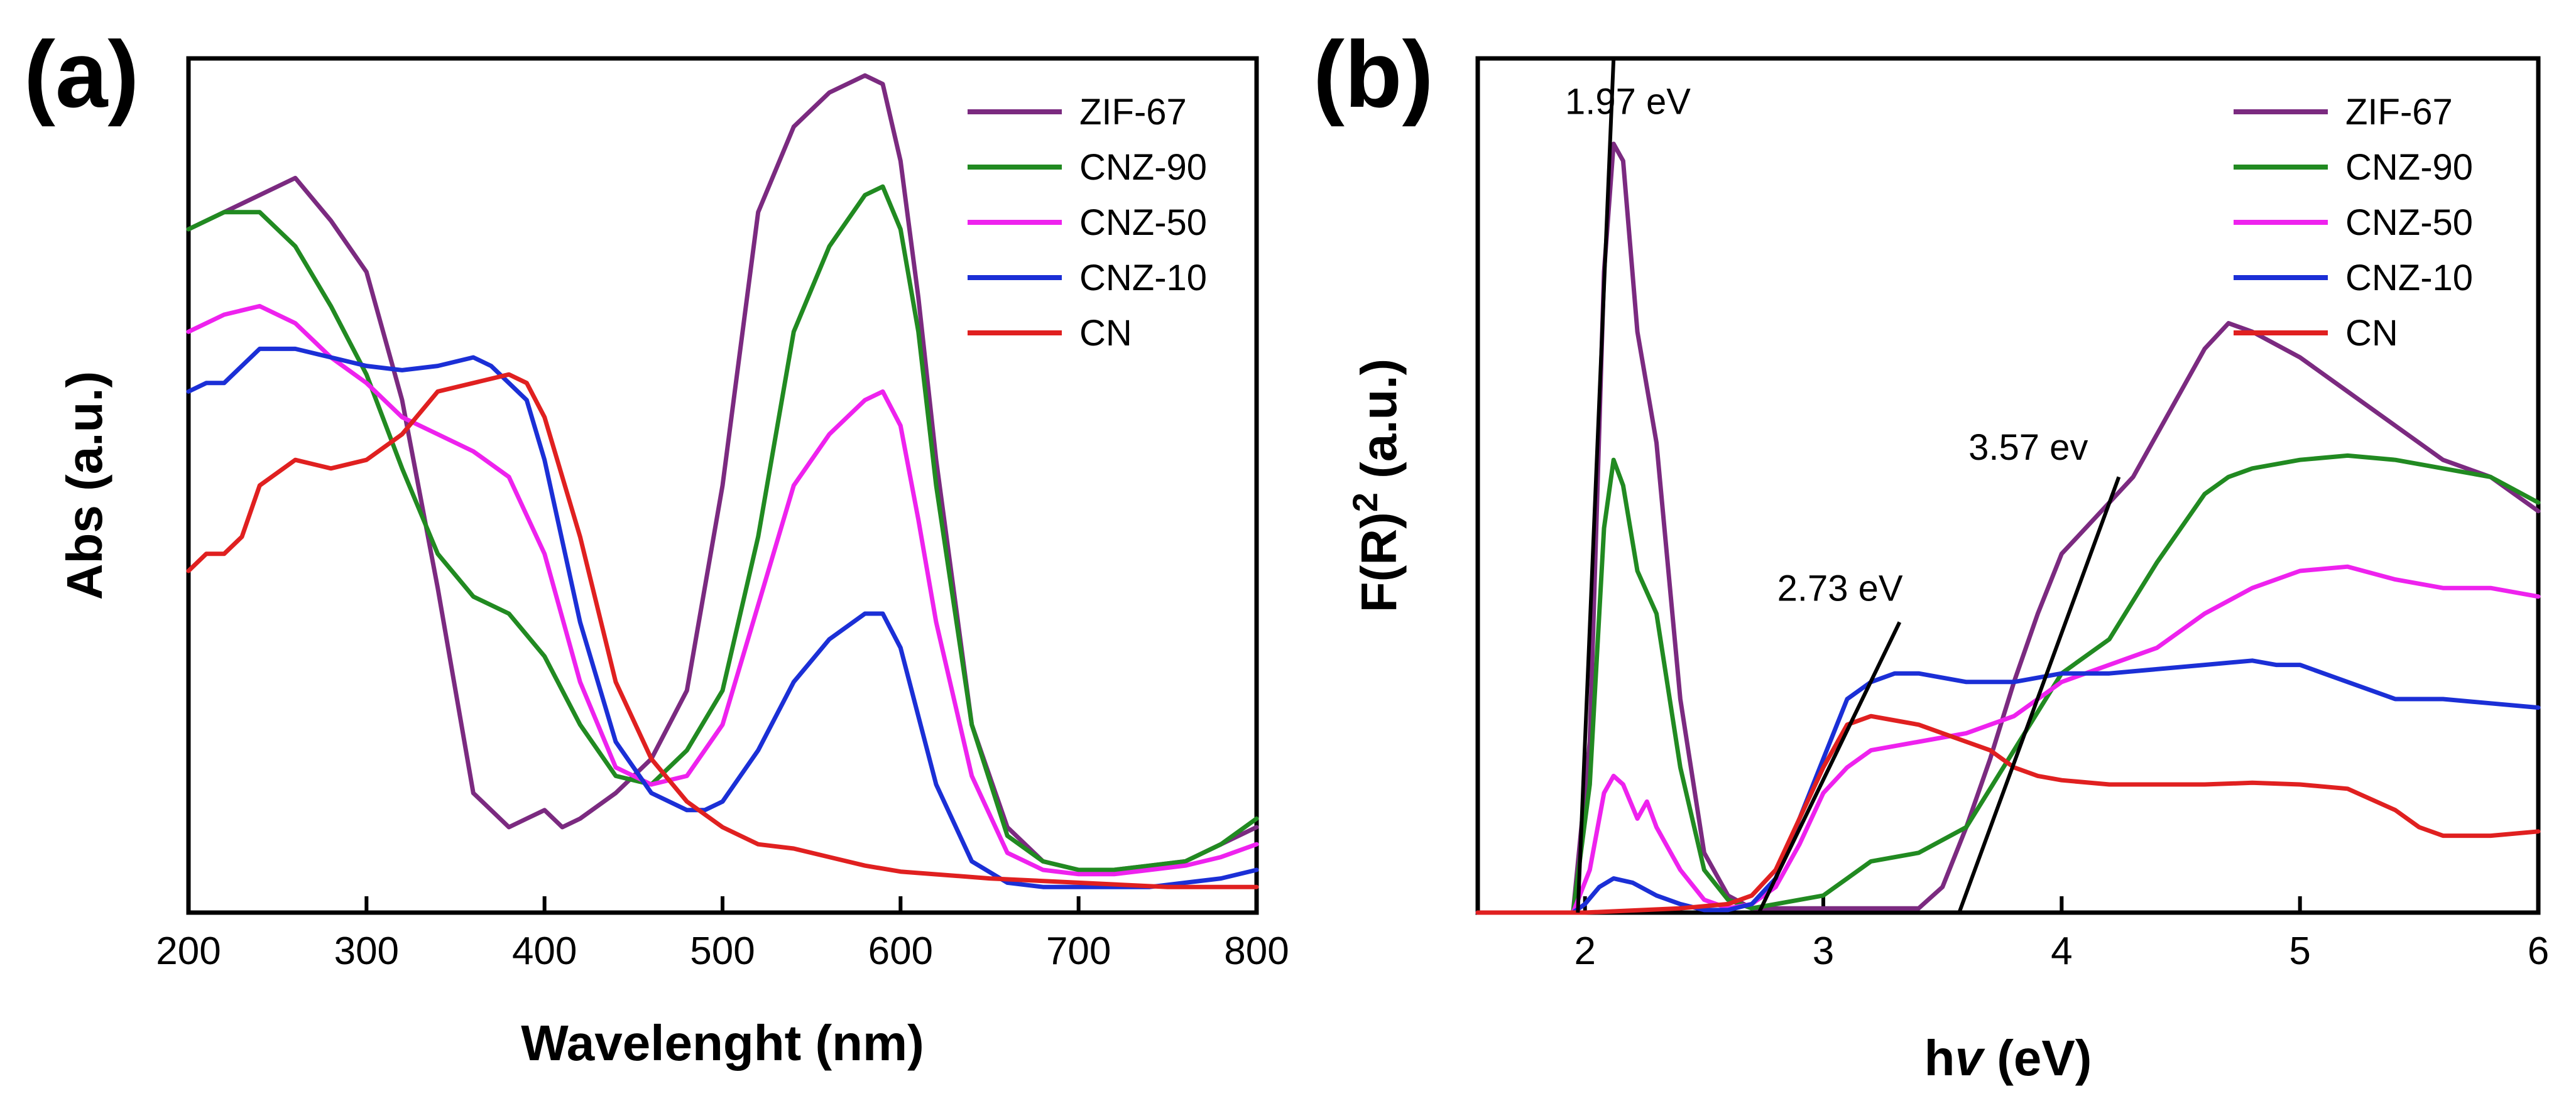  Describe the element at coordinates (1628, 102) in the screenshot. I see `band-gap-annotation: 1.97 eV` at that location.